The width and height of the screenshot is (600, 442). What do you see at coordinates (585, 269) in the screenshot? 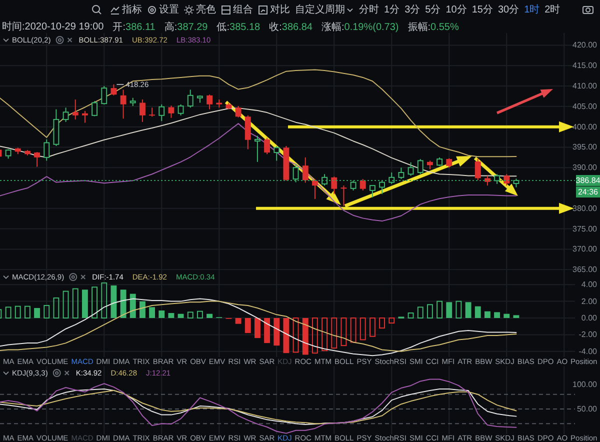
I see `y-tick-label: 365.00` at bounding box center [585, 269].